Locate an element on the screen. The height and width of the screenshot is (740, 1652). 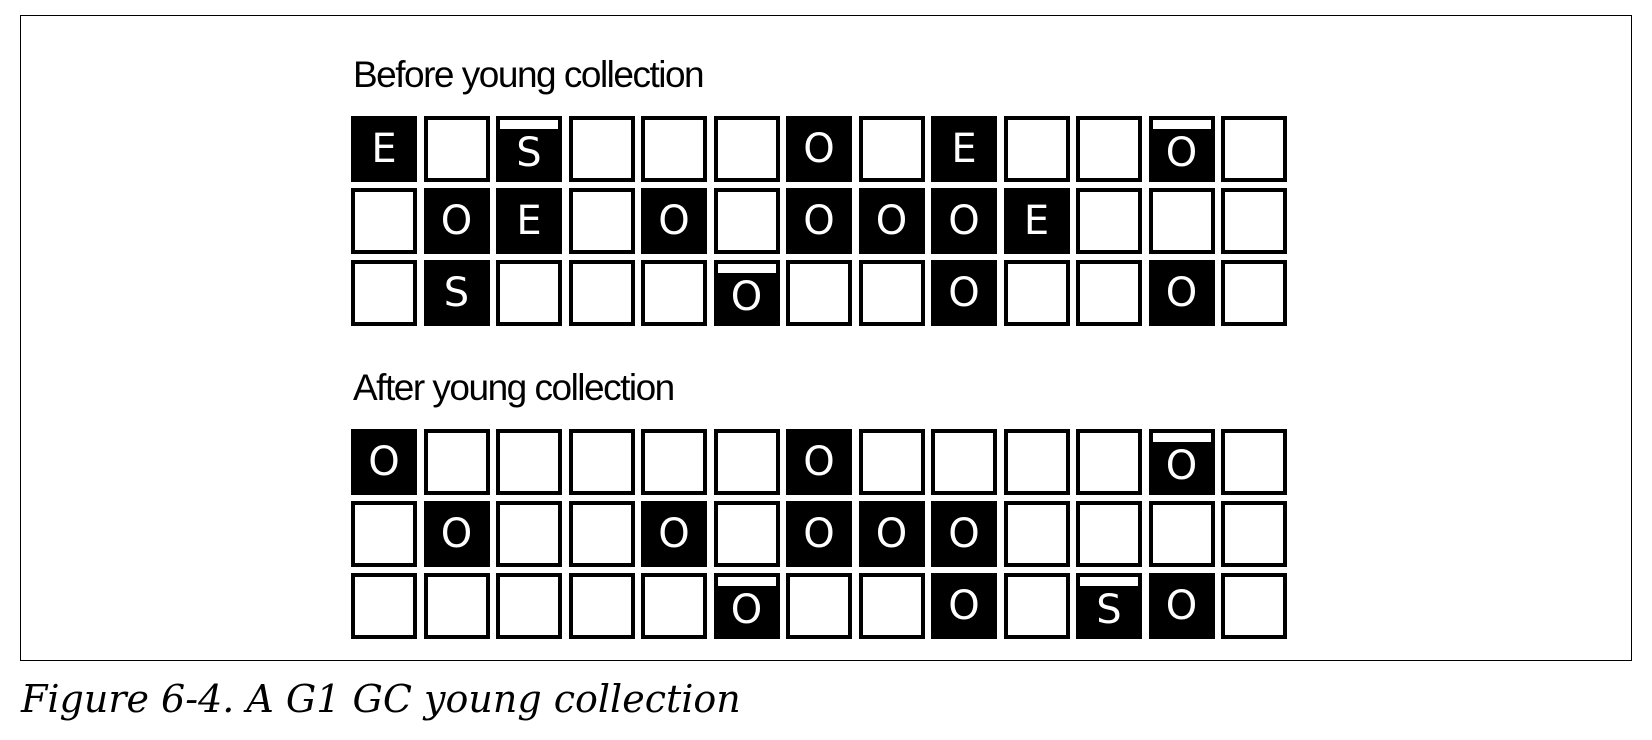
before-region-r3-c3 is located at coordinates (529, 293).